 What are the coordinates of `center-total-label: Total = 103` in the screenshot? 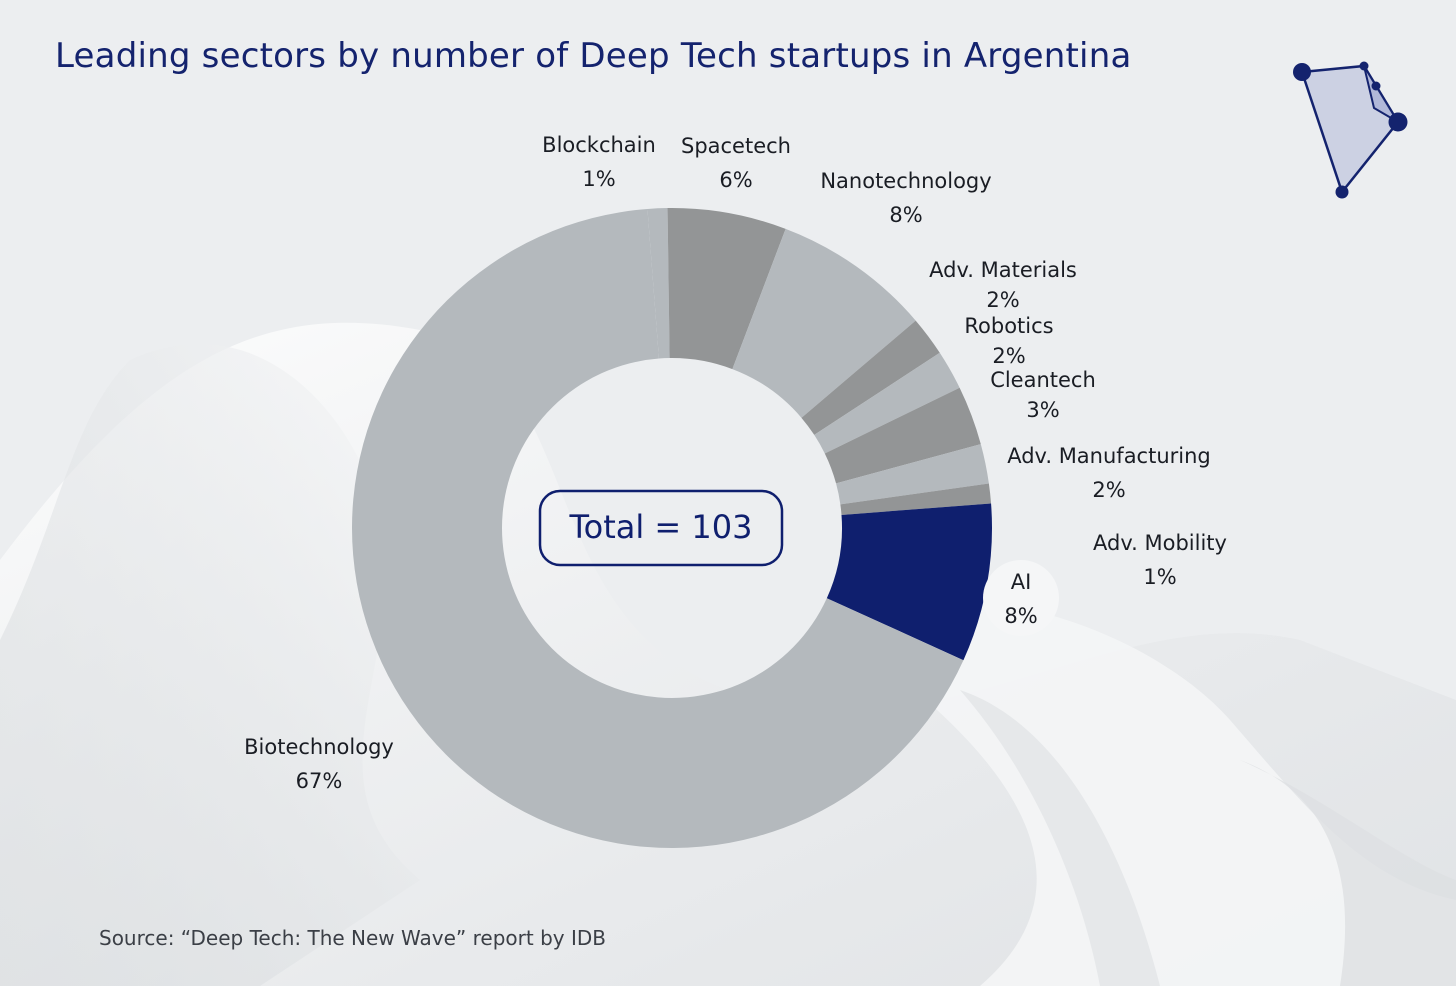 It's located at (661, 527).